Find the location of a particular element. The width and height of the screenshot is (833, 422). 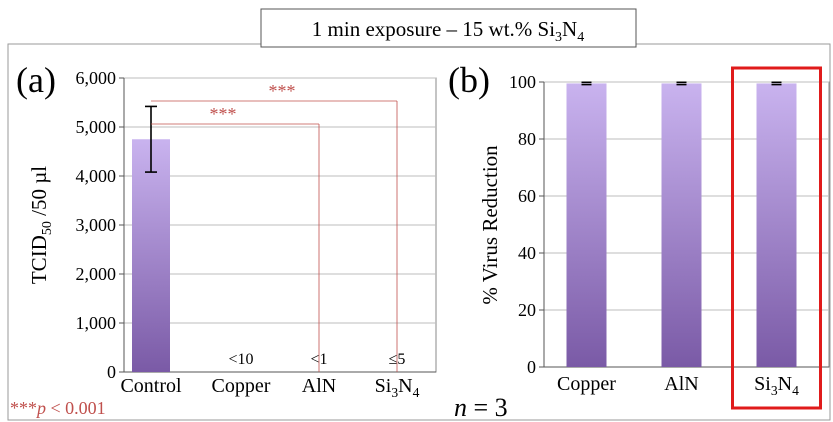

panel-b-y-axis-title: % Virus Reduction is located at coordinates (490, 225).